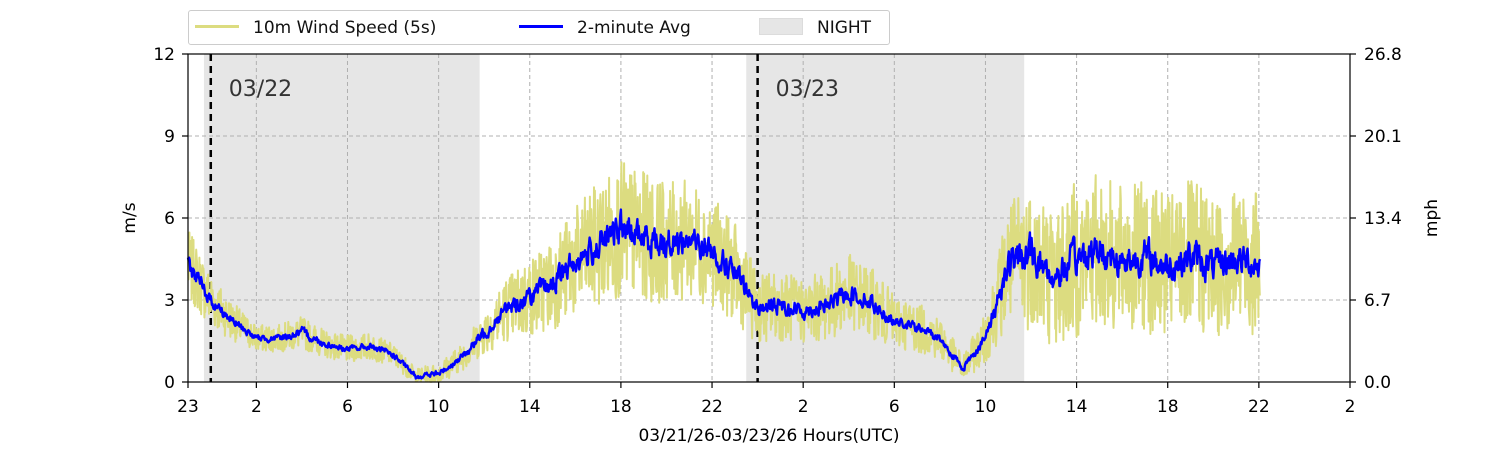 This screenshot has height=450, width=1500. I want to click on y-axis-right-title: mph, so click(1432, 218).